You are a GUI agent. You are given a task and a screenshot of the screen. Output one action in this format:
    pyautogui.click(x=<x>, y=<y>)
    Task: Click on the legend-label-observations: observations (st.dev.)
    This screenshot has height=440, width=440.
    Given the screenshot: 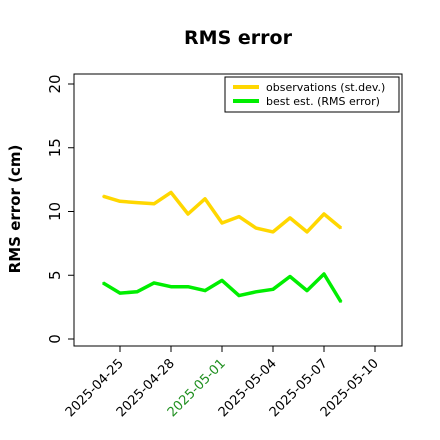 What is the action you would take?
    pyautogui.click(x=325, y=87)
    